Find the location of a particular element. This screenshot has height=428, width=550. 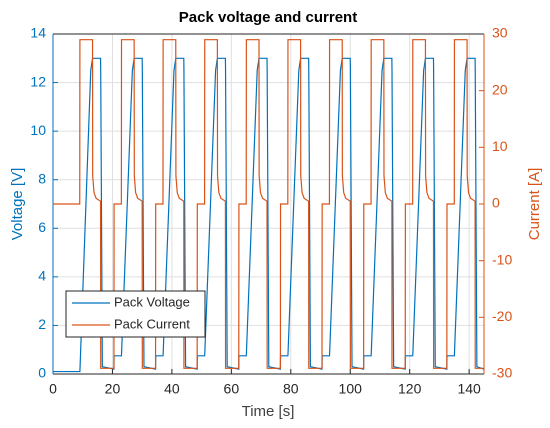

x-tick-label: 140 is located at coordinates (469, 389).